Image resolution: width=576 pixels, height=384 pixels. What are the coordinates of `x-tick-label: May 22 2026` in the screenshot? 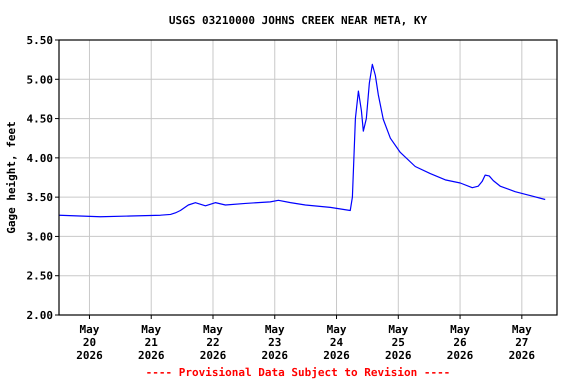 It's located at (213, 342).